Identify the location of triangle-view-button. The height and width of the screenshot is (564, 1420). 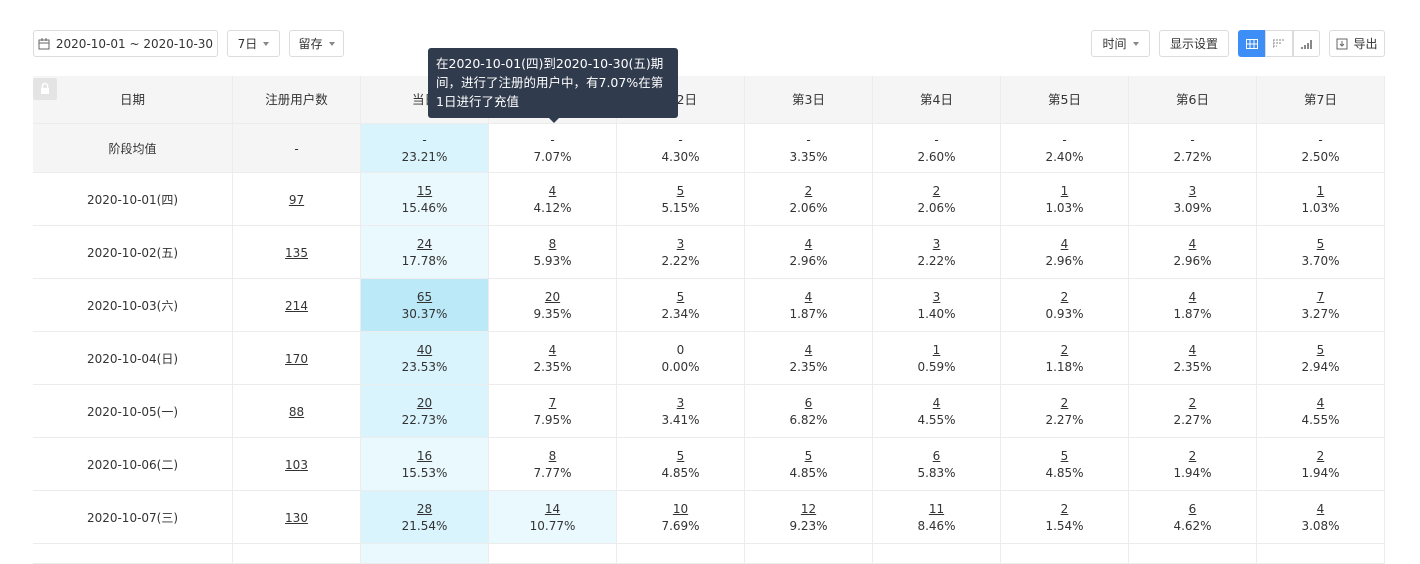
(1279, 43).